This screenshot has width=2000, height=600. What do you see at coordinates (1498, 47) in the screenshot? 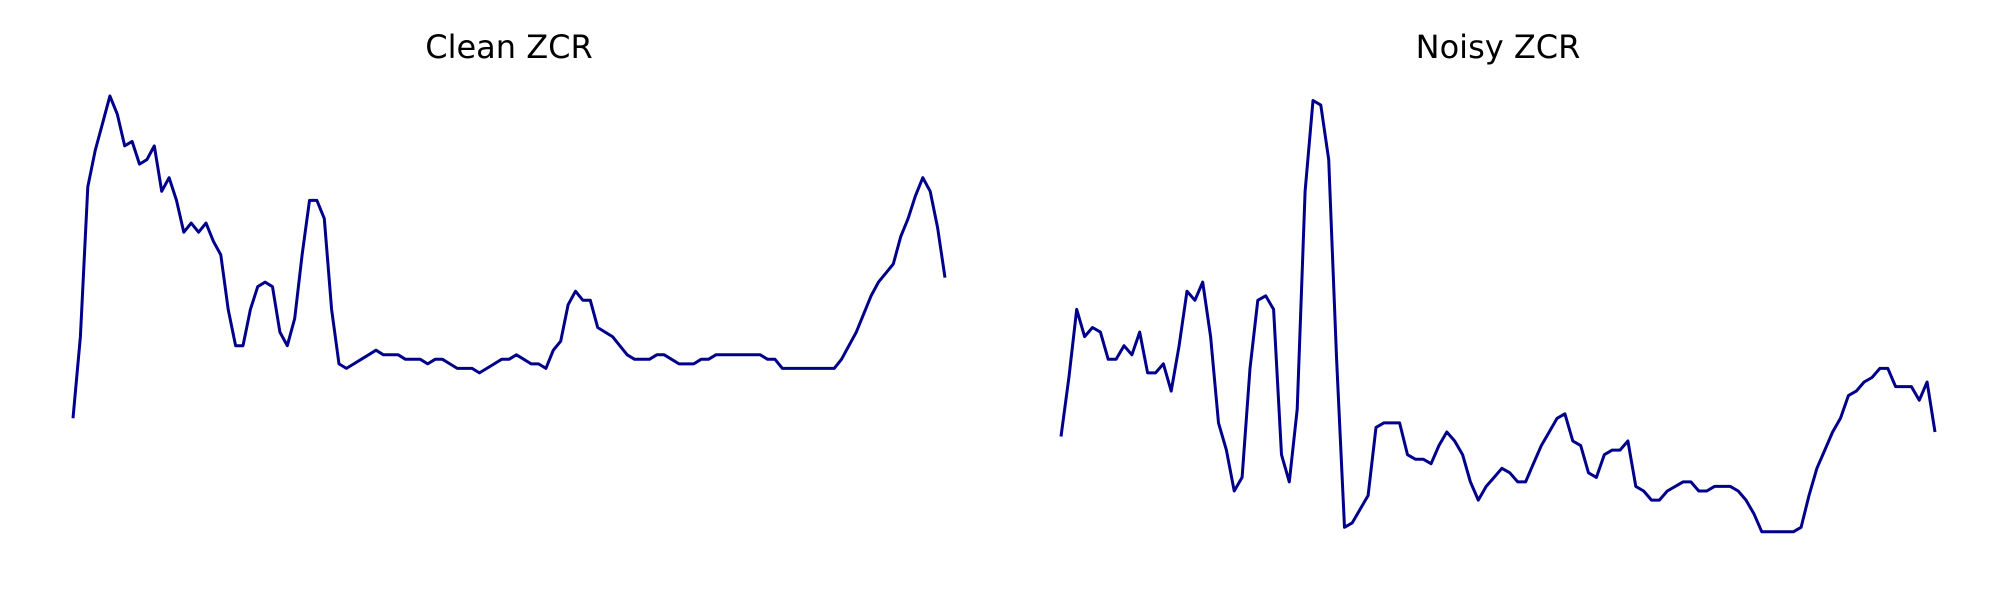
I see `noisy-zcr-title: Noisy ZCR` at bounding box center [1498, 47].